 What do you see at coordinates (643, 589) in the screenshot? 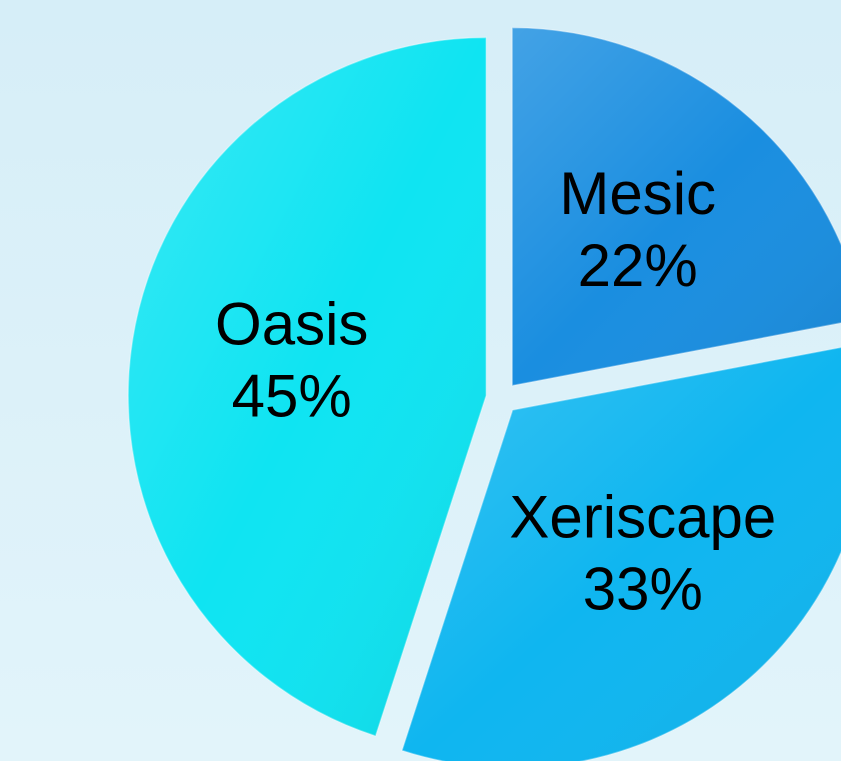
I see `slice-value-label: 33%` at bounding box center [643, 589].